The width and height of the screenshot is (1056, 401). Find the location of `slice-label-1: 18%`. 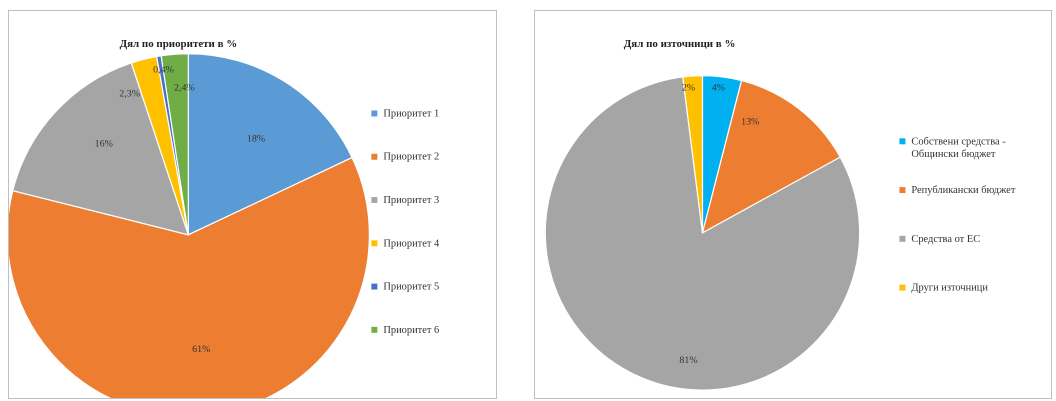

slice-label-1: 18% is located at coordinates (256, 138).